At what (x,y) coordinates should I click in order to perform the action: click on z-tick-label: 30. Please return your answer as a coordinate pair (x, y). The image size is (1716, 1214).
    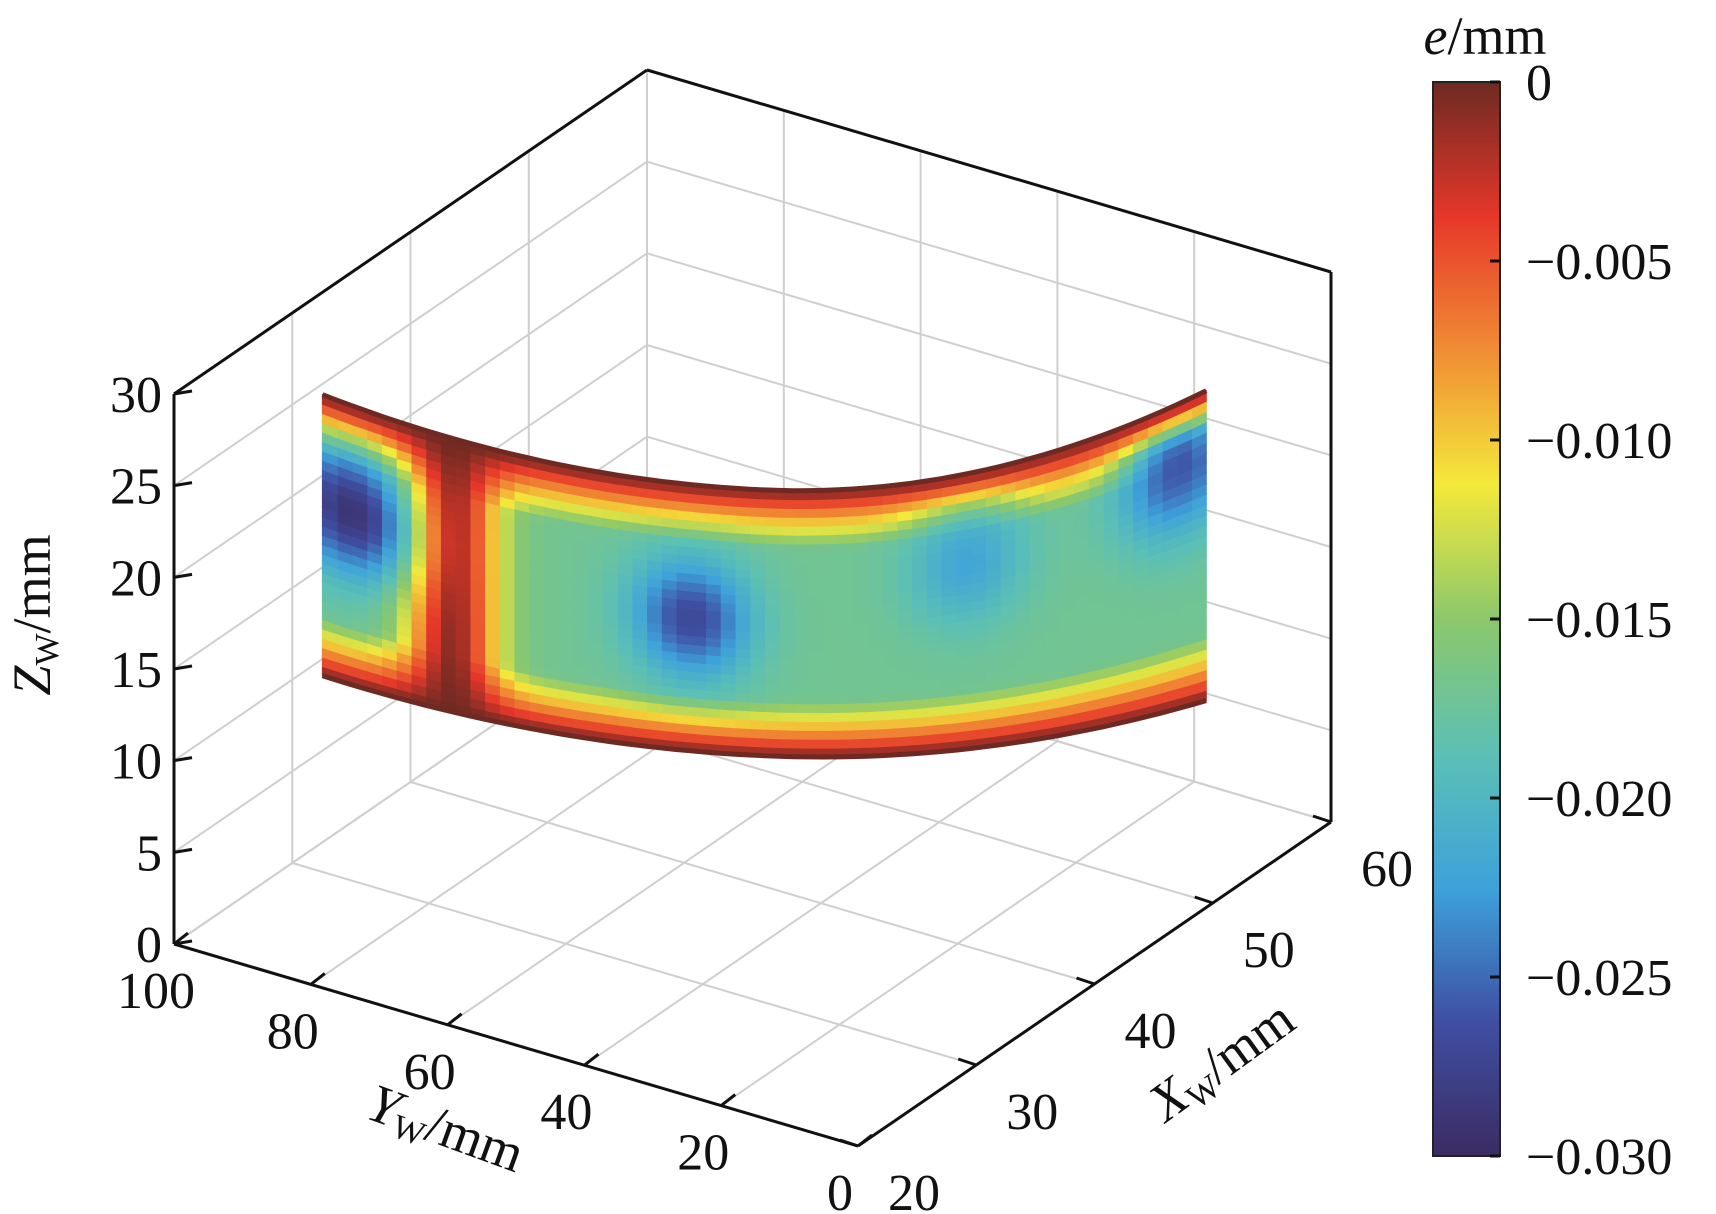
    Looking at the image, I should click on (136, 395).